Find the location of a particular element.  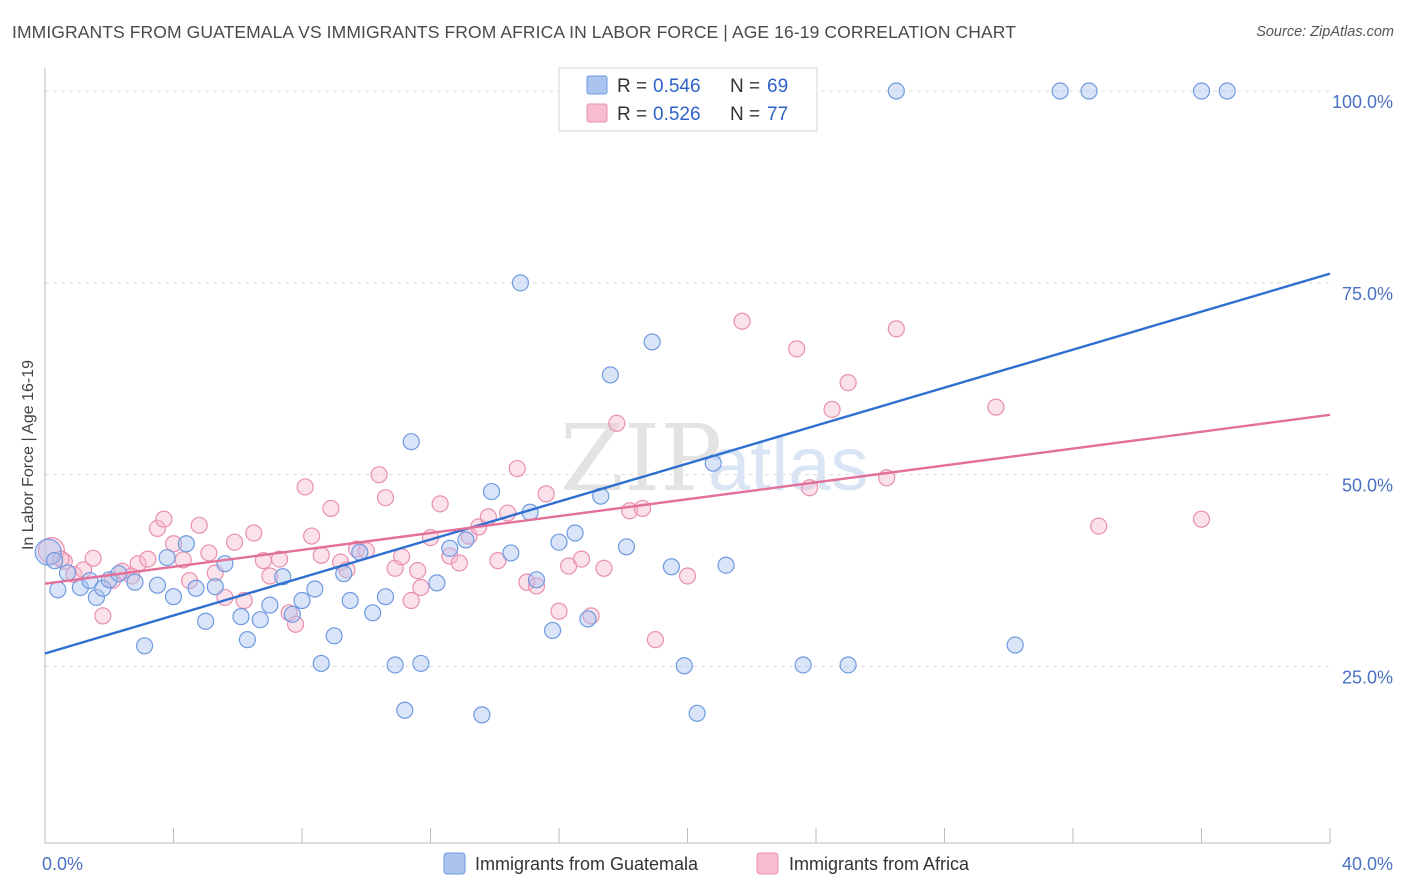

bottom-legend-swatch-africa is located at coordinates (767, 863).